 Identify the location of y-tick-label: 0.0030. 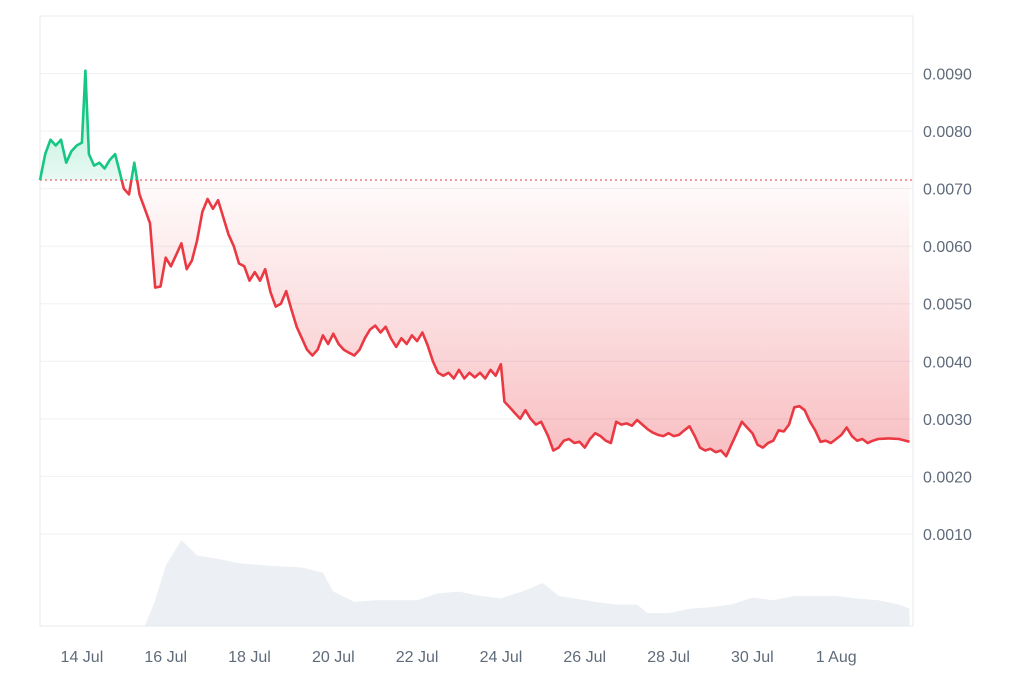
(947, 420).